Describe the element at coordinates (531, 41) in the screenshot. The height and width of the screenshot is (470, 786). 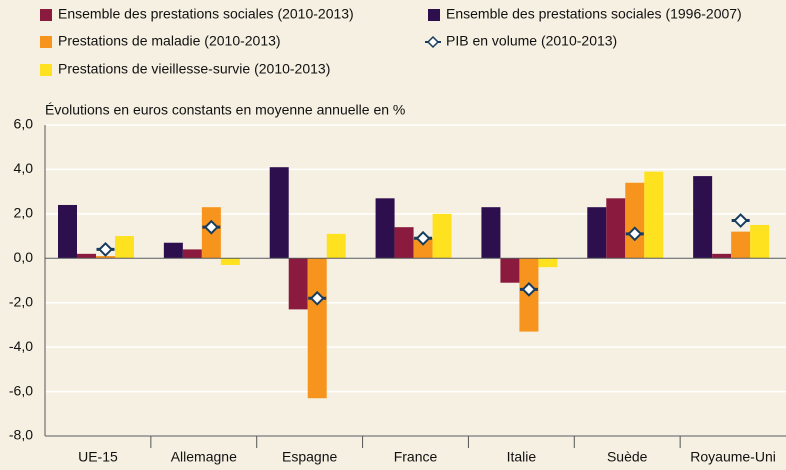
I see `legend-label: PIB en volume (2010-2013)` at that location.